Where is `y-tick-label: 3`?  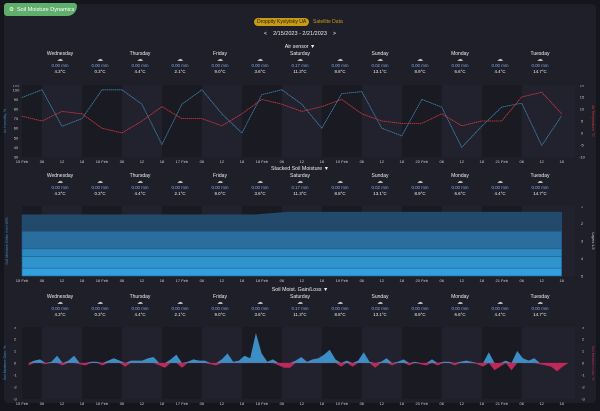 y-tick-label: 3 is located at coordinates (15, 328).